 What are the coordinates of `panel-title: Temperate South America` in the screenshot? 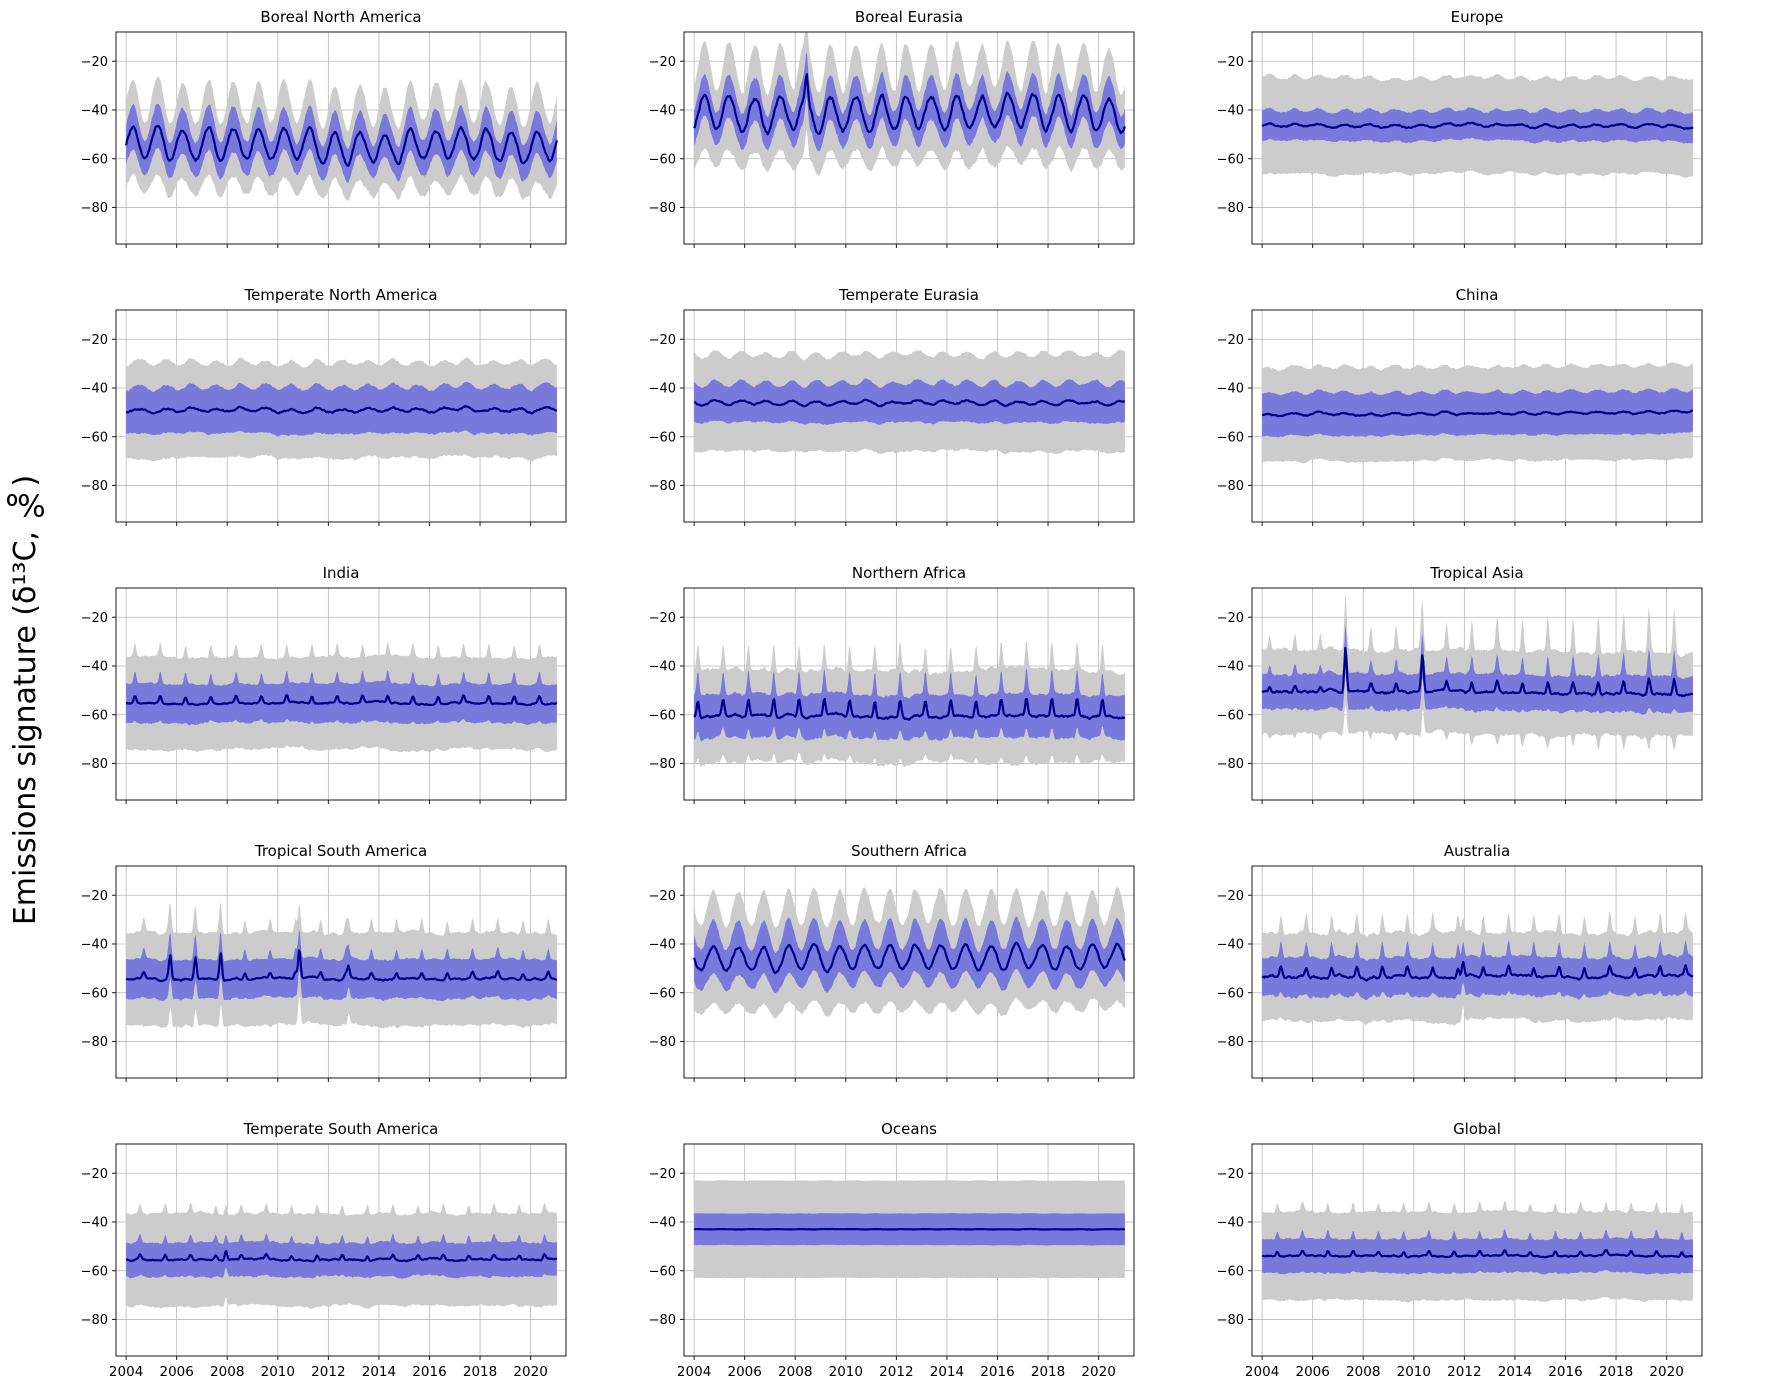 It's located at (341, 1129).